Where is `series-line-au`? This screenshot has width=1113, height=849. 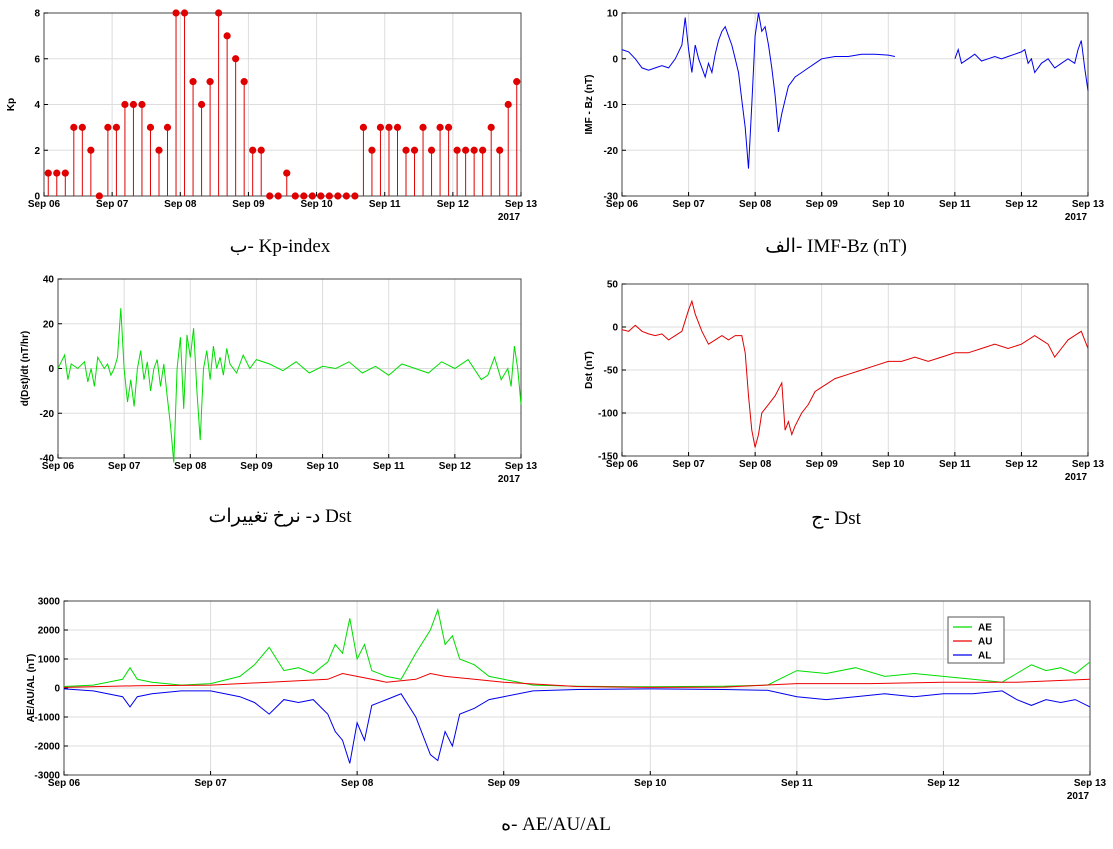 series-line-au is located at coordinates (577, 680).